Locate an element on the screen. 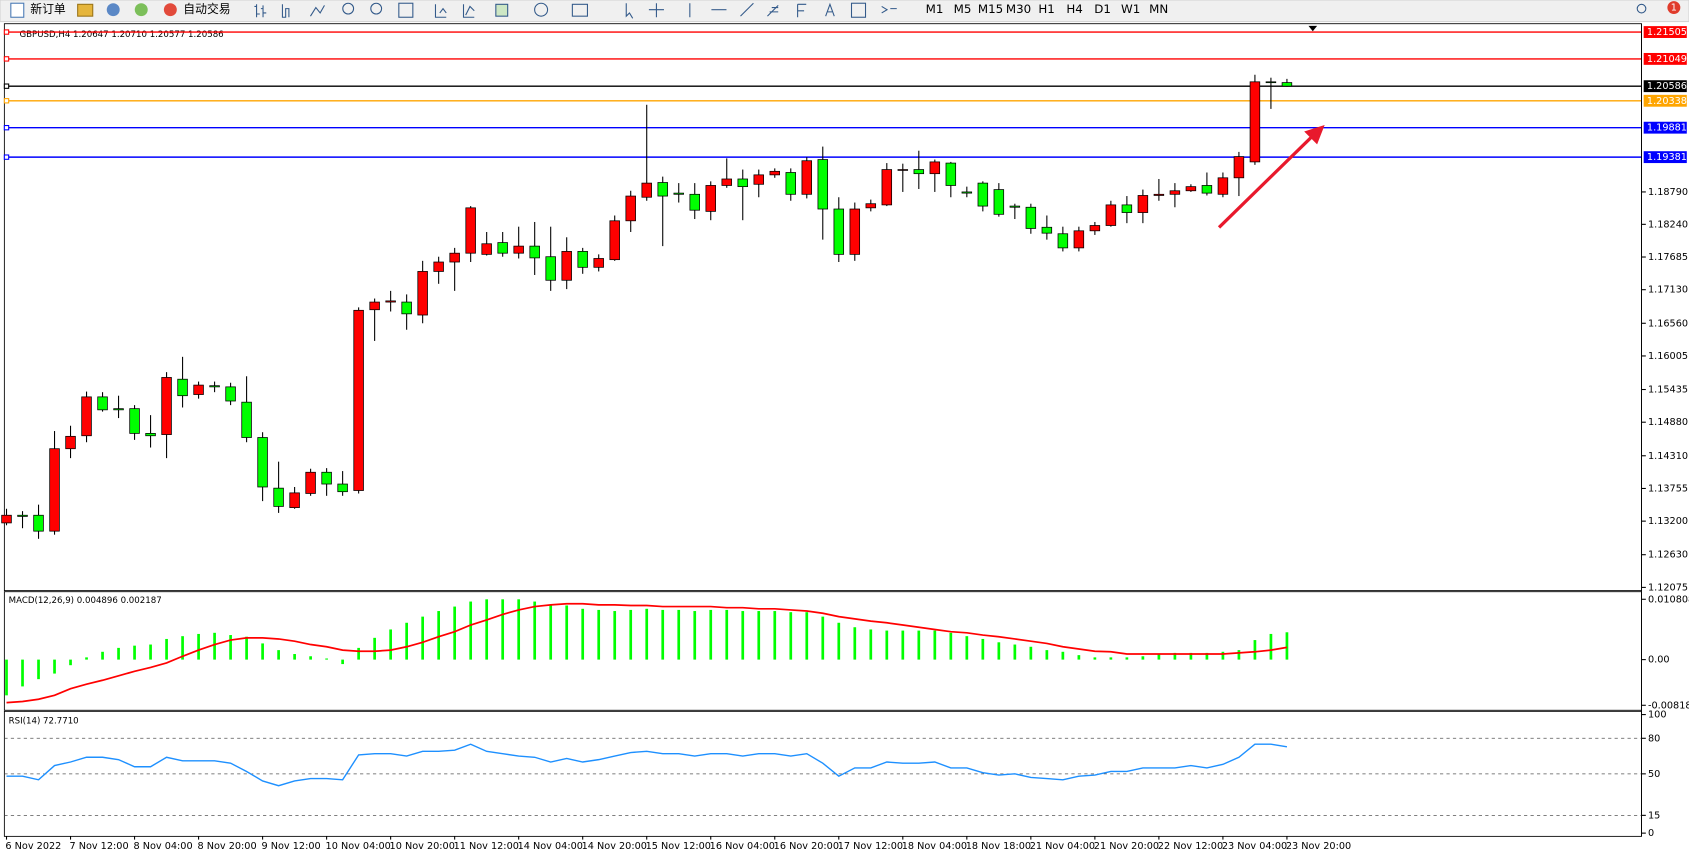 The image size is (1689, 859). y-tick-label: 1.13755 is located at coordinates (1668, 488).